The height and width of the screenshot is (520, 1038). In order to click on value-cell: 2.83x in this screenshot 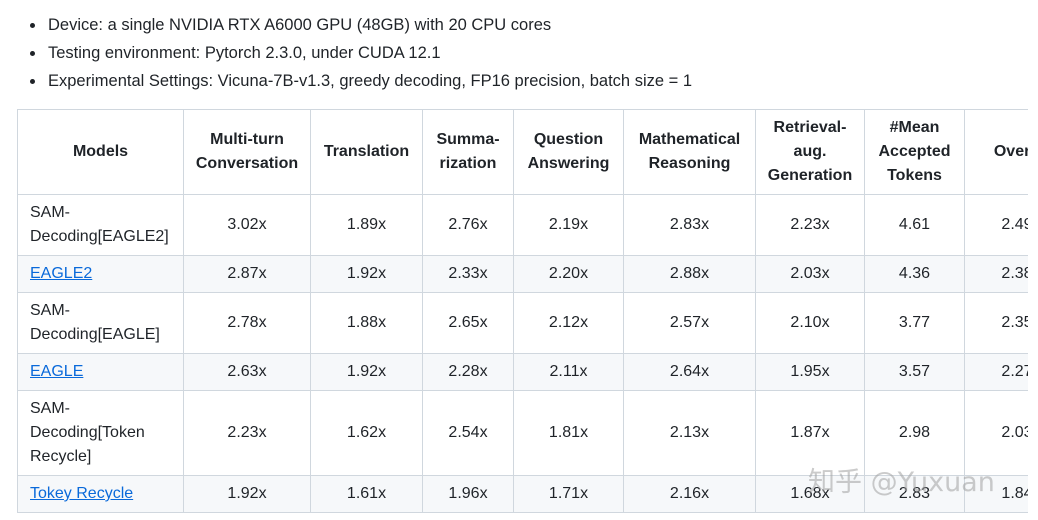, I will do `click(689, 225)`.